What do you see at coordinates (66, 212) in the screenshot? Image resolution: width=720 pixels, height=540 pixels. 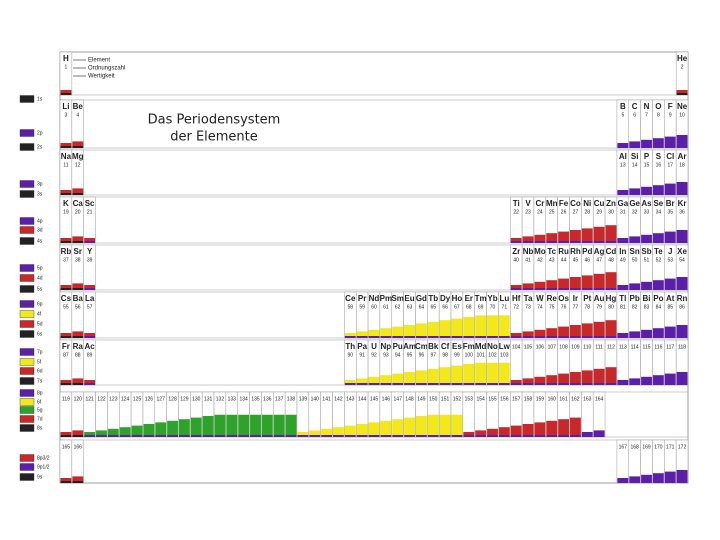 I see `atomic-number: 19` at bounding box center [66, 212].